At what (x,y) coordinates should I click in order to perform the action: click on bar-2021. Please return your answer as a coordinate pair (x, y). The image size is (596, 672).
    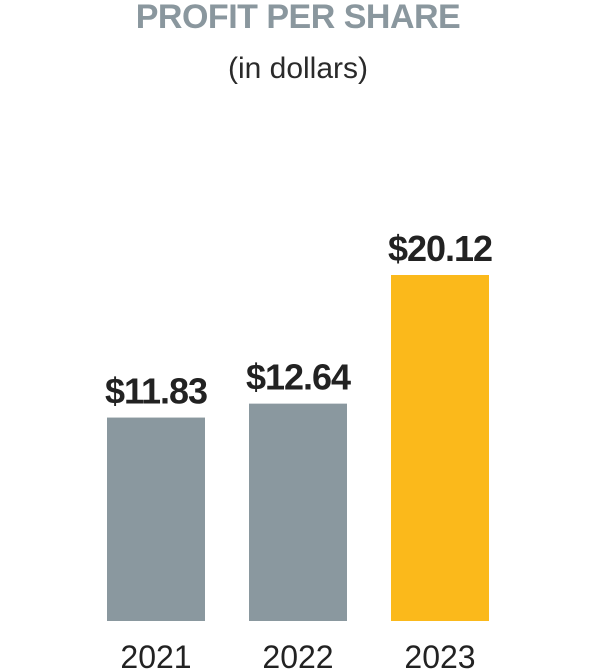
    Looking at the image, I should click on (156, 519).